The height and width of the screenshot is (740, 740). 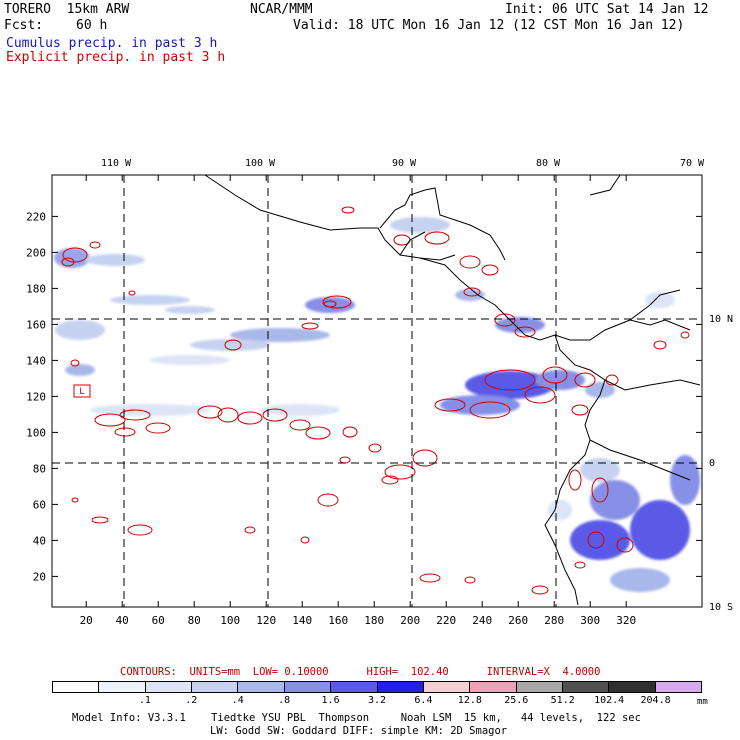 I want to click on legend-label: 6.4, so click(x=423, y=700).